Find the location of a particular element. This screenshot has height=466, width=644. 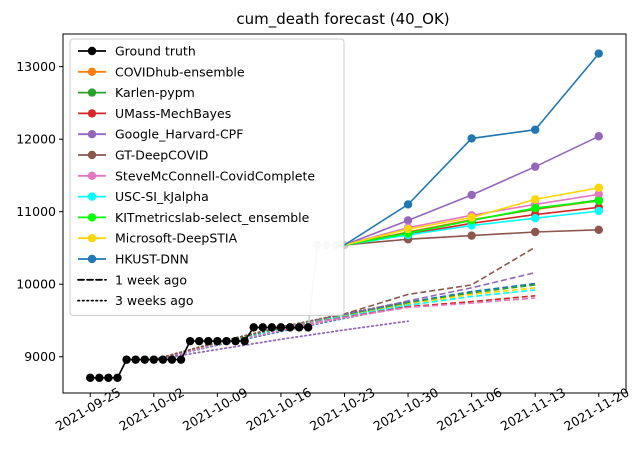

legend-label-1: COVIDhub-ensemble is located at coordinates (180, 71).